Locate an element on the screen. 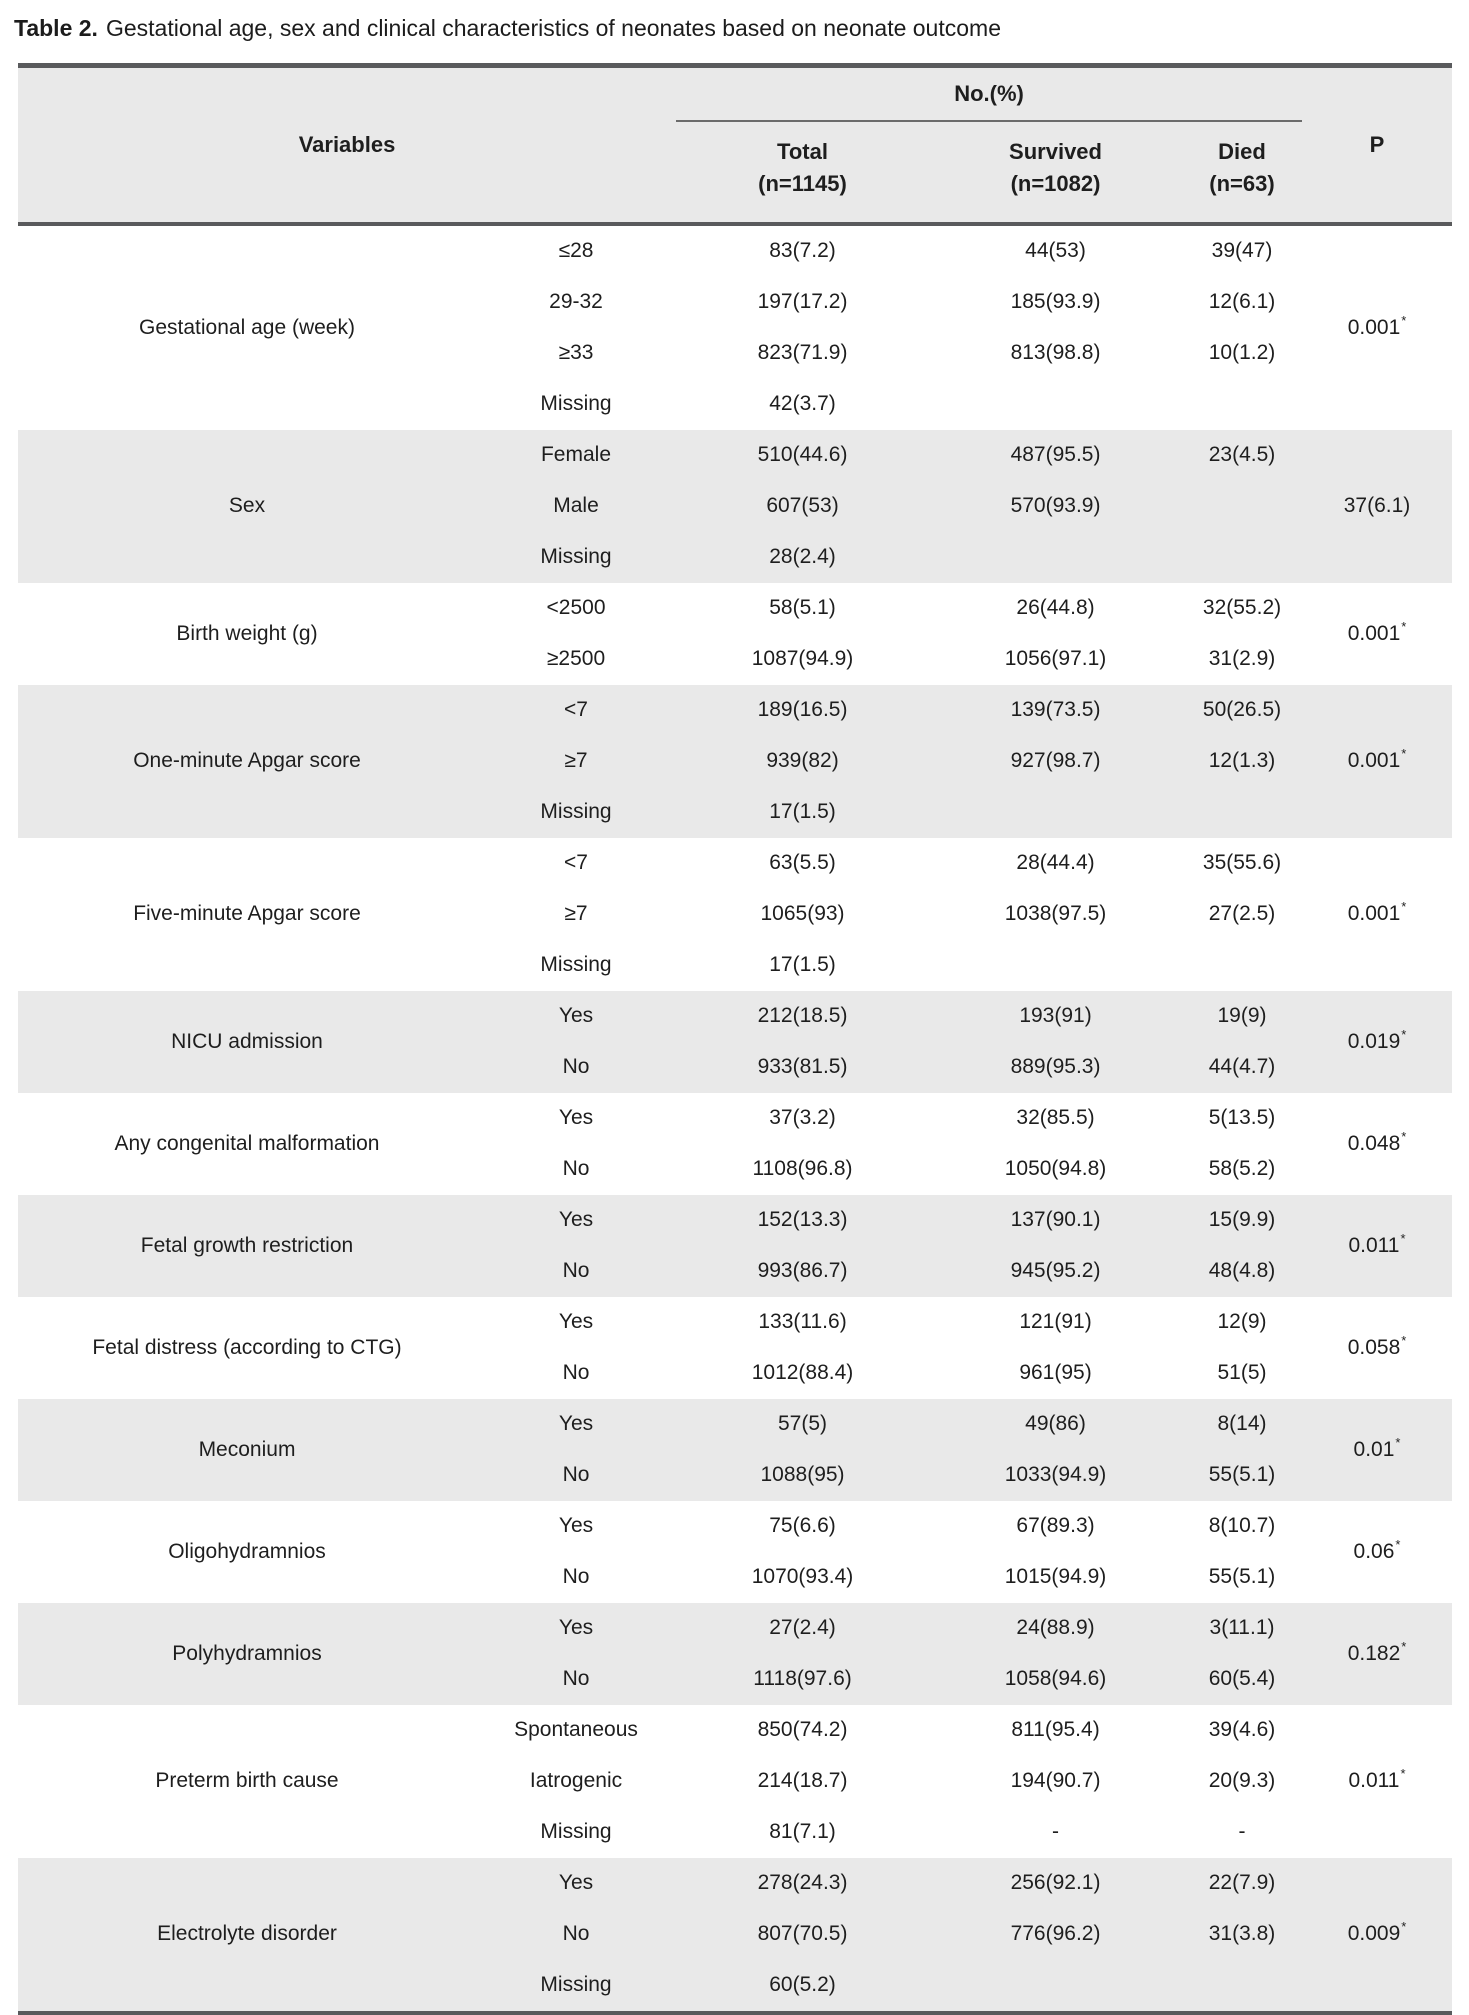 This screenshot has width=1469, height=2015. total-cell: 807(70.5) is located at coordinates (803, 1934).